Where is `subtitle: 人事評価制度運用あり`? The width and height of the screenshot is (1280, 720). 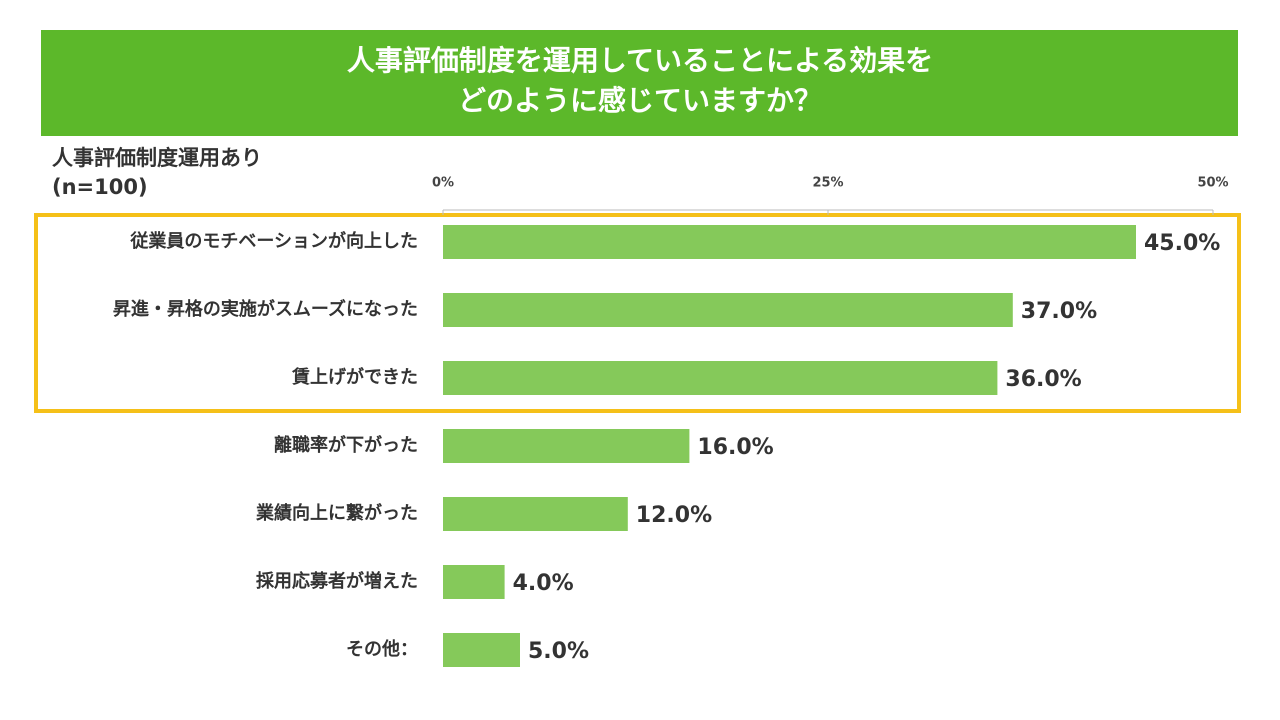 subtitle: 人事評価制度運用あり is located at coordinates (157, 158).